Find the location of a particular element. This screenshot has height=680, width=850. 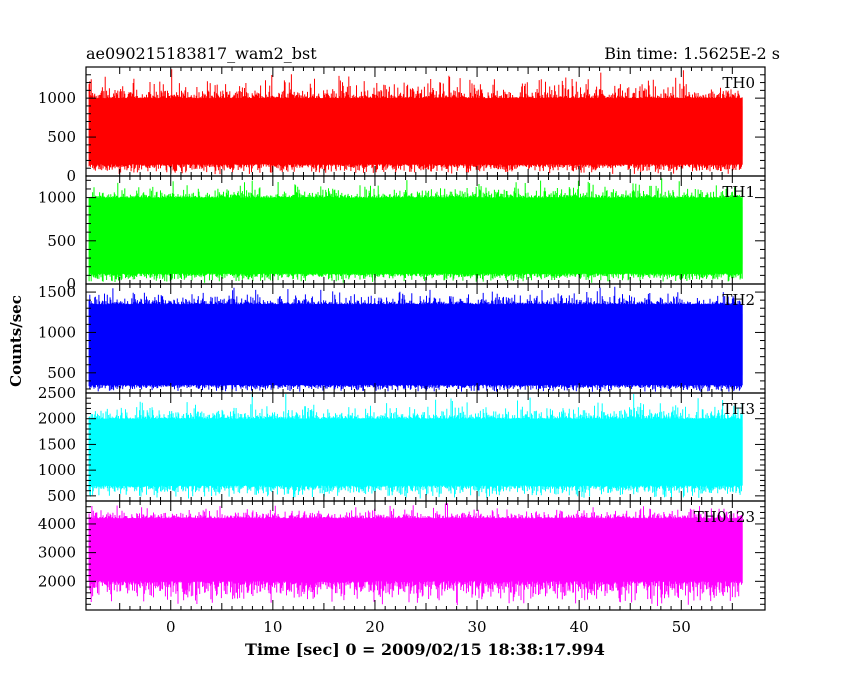

y-tick-label-th1: 500 is located at coordinates (61, 241).